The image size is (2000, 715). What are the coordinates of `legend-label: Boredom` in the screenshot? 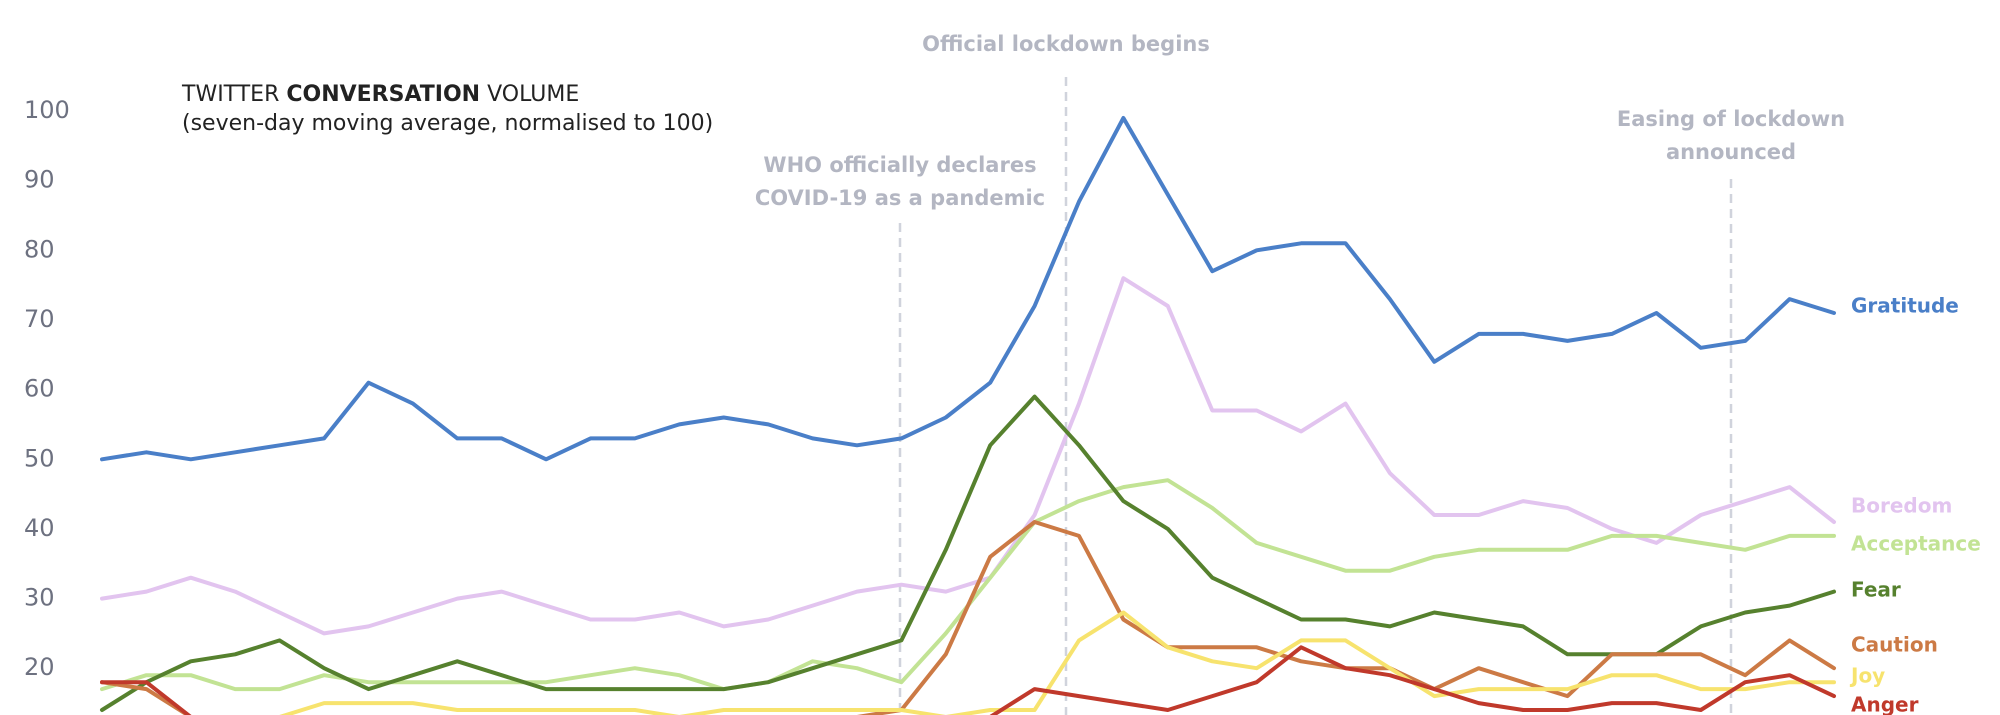 It's located at (1901, 506).